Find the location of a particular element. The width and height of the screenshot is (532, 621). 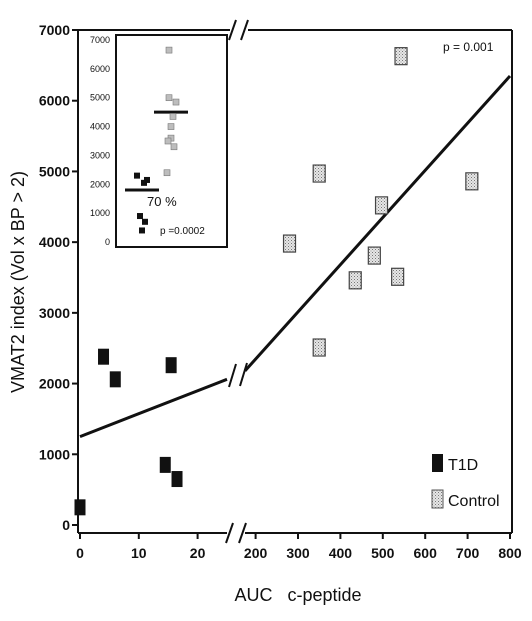

y-tick-label: 4000 is located at coordinates (54, 242).